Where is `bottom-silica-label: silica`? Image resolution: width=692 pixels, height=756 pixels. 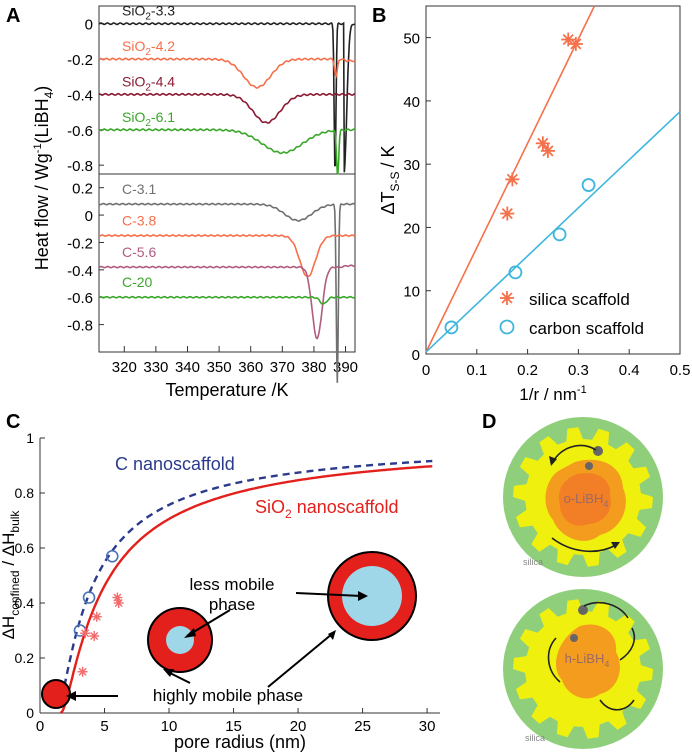 bottom-silica-label: silica is located at coordinates (535, 738).